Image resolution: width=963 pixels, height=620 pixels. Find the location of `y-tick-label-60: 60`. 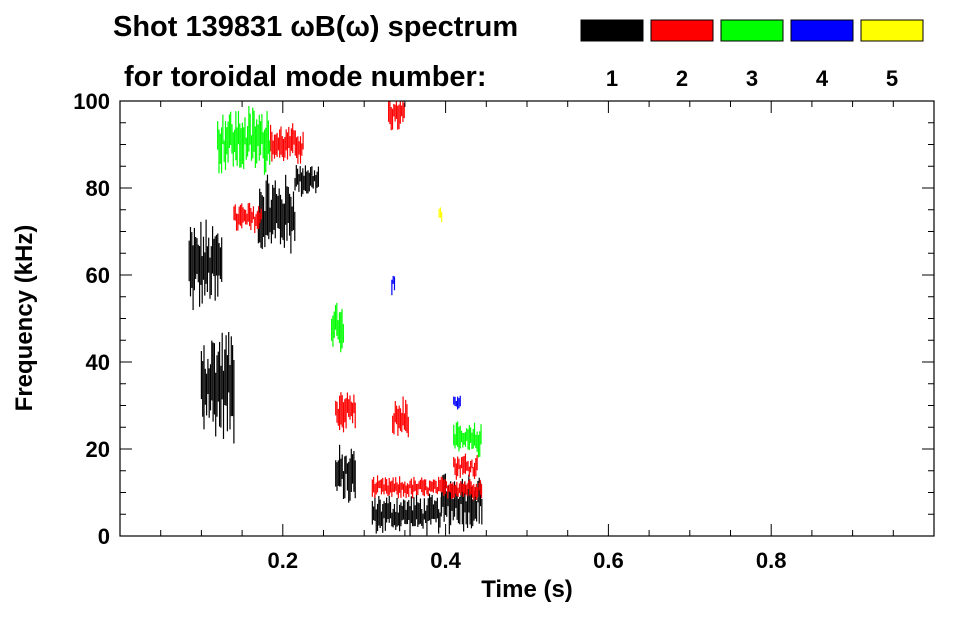

y-tick-label-60: 60 is located at coordinates (98, 275).